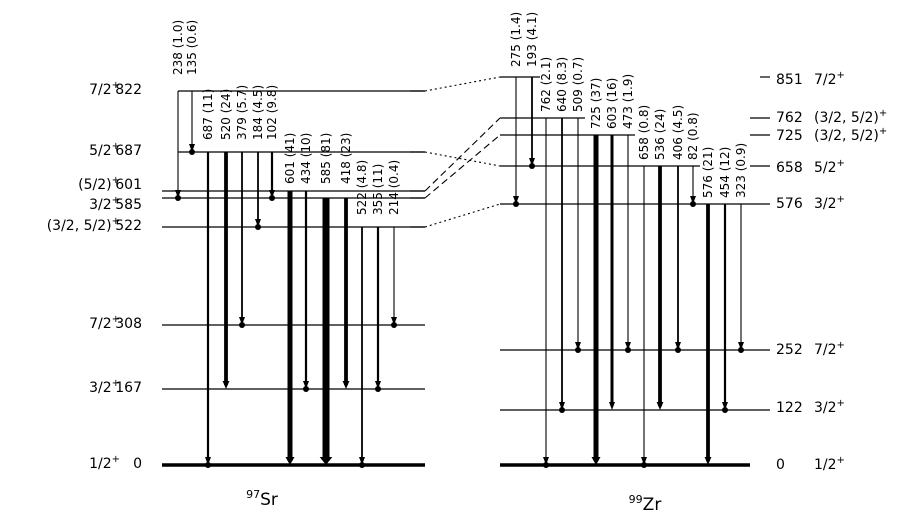  Describe the element at coordinates (290, 299) in the screenshot. I see `sr97-transition-7: 601 (41)` at that location.